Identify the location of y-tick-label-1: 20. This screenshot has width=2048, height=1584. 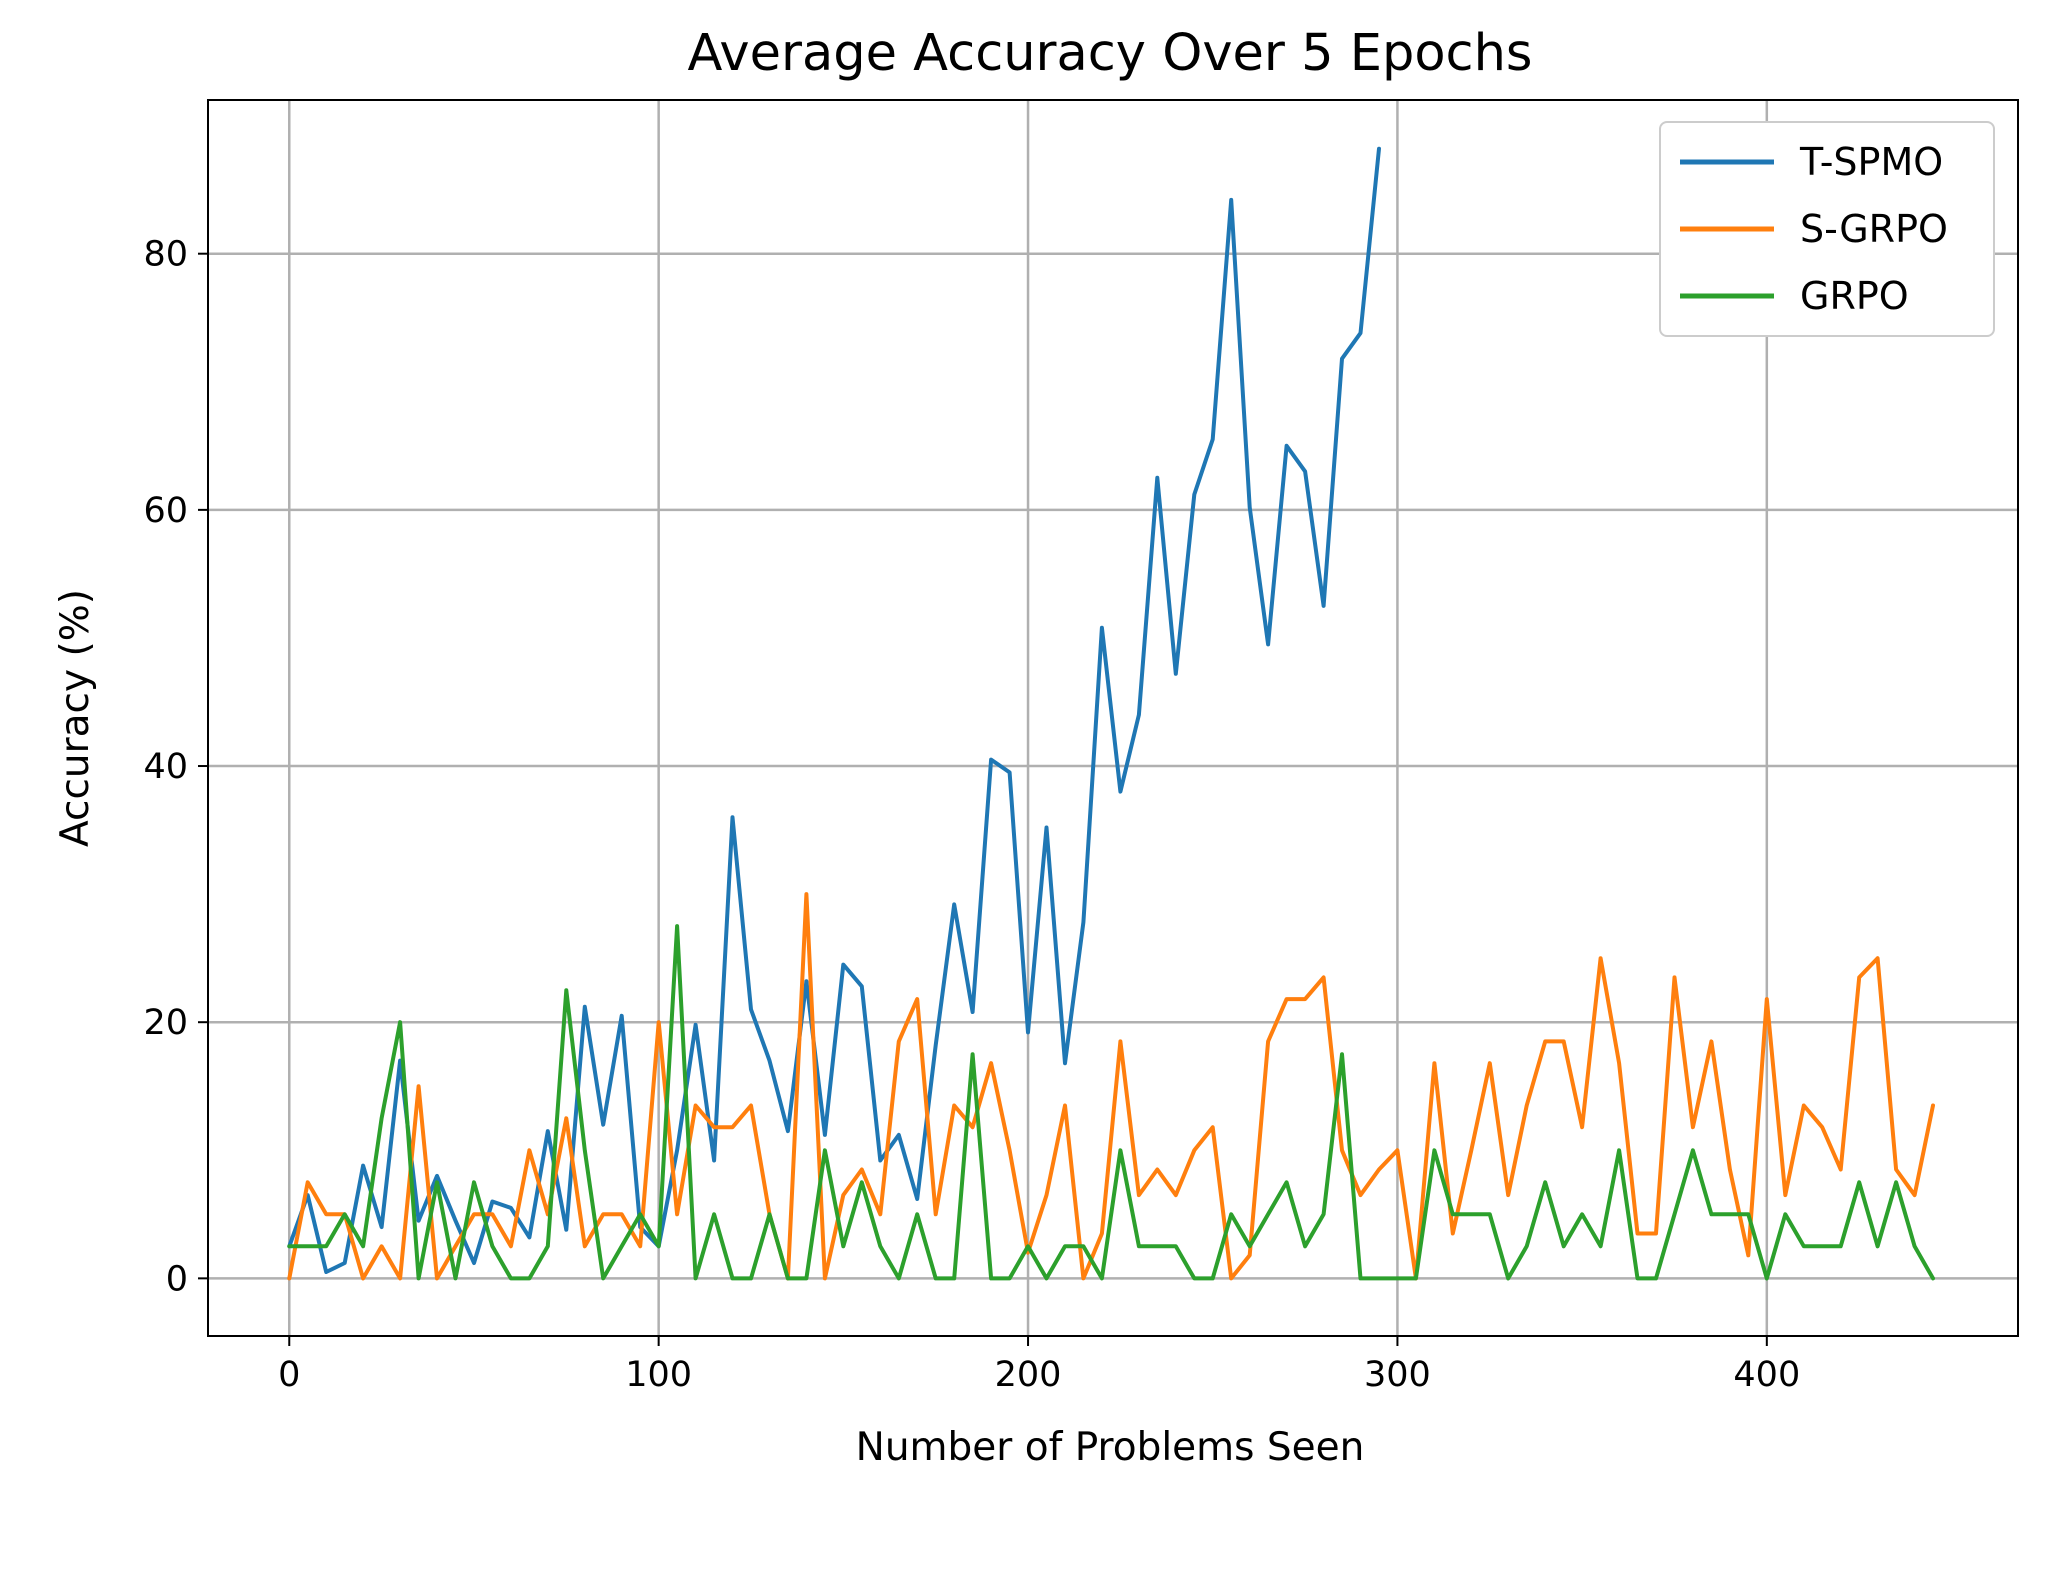
(165, 1023).